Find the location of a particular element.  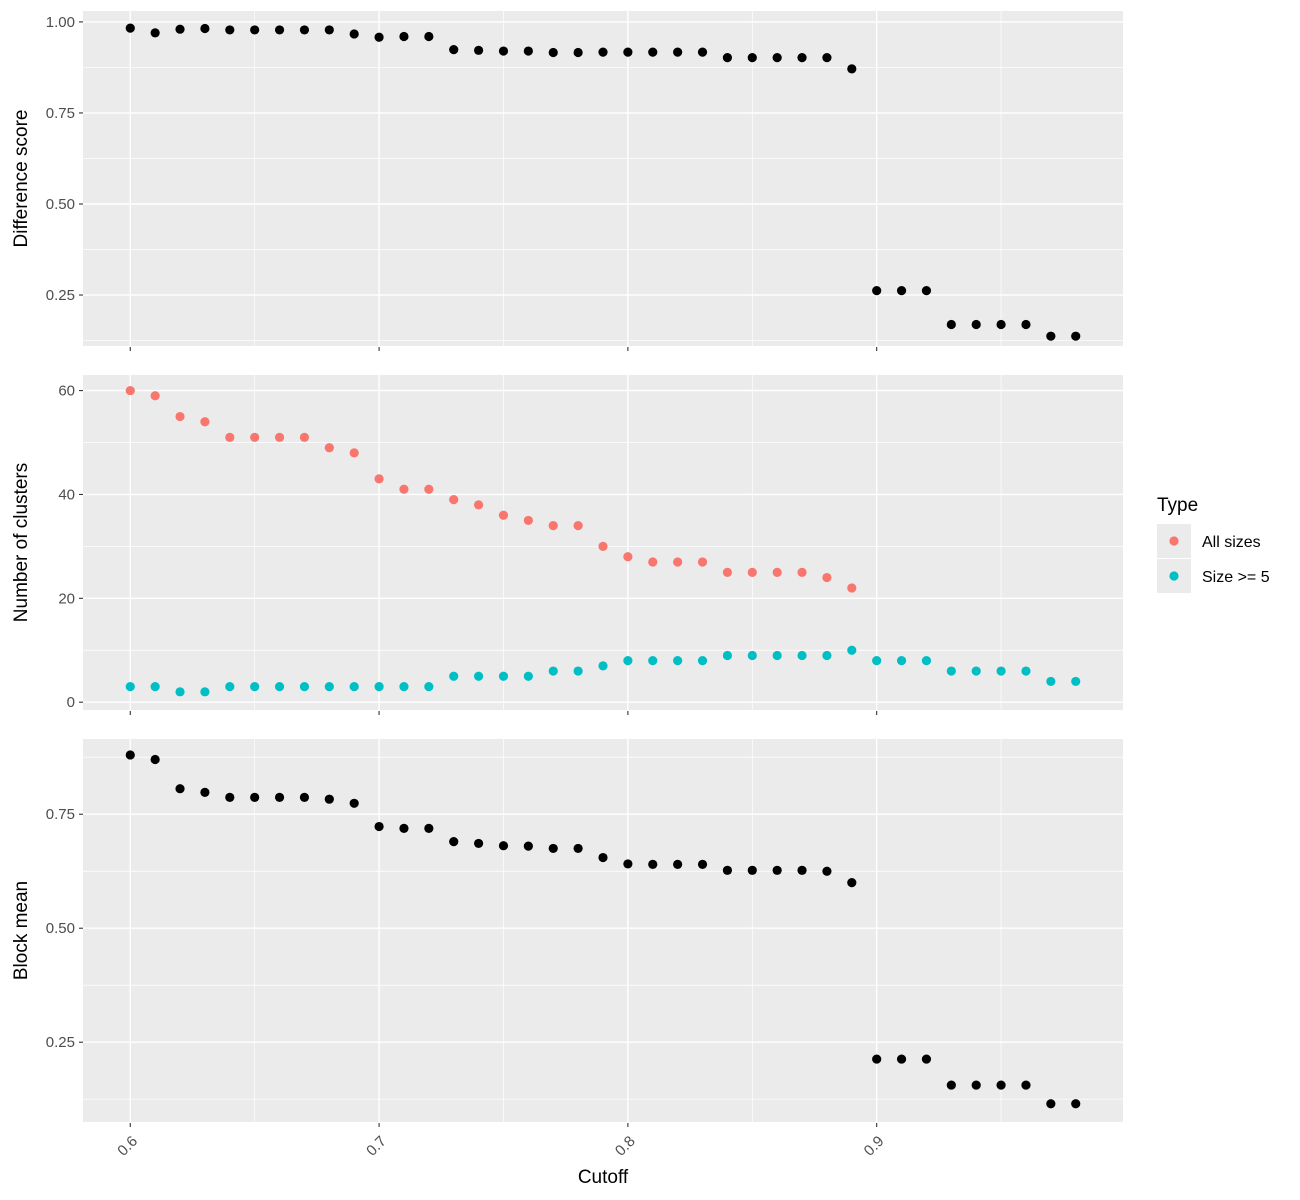

legend-title: Type is located at coordinates (1177, 505).